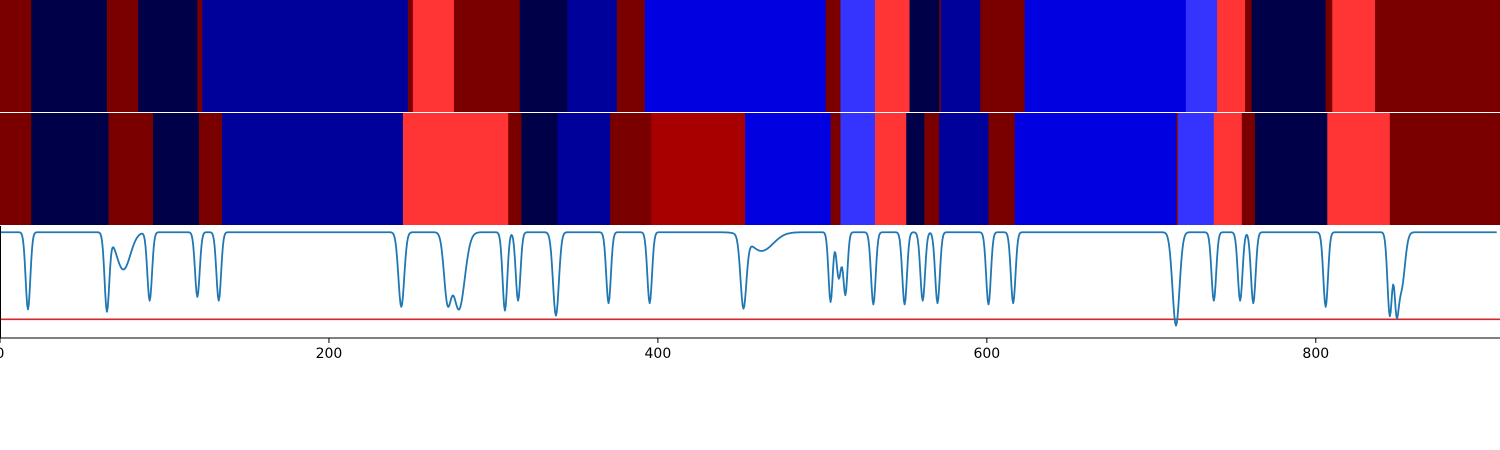 Image resolution: width=1500 pixels, height=450 pixels. I want to click on x-tick-label: 600, so click(986, 354).